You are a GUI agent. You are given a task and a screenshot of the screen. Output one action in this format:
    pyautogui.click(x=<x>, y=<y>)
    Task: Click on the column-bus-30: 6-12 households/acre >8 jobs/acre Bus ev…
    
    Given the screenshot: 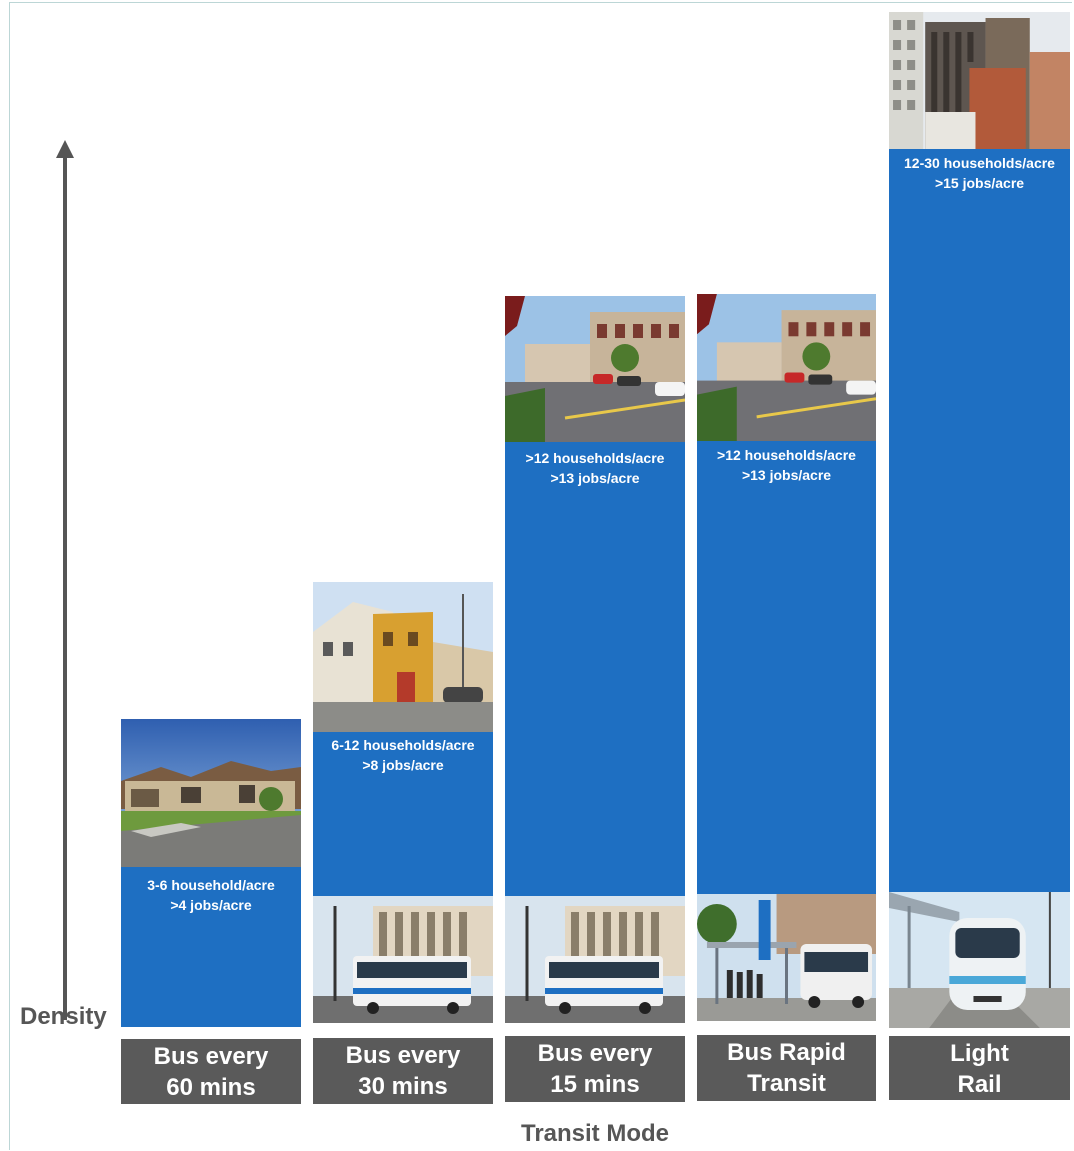 What is the action you would take?
    pyautogui.click(x=403, y=843)
    